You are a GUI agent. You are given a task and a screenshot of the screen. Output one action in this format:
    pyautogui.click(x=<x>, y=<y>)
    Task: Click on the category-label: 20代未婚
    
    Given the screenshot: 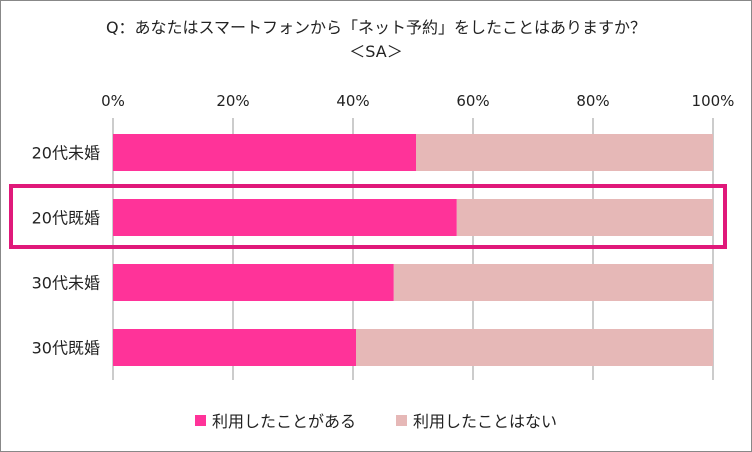 What is the action you would take?
    pyautogui.click(x=66, y=153)
    